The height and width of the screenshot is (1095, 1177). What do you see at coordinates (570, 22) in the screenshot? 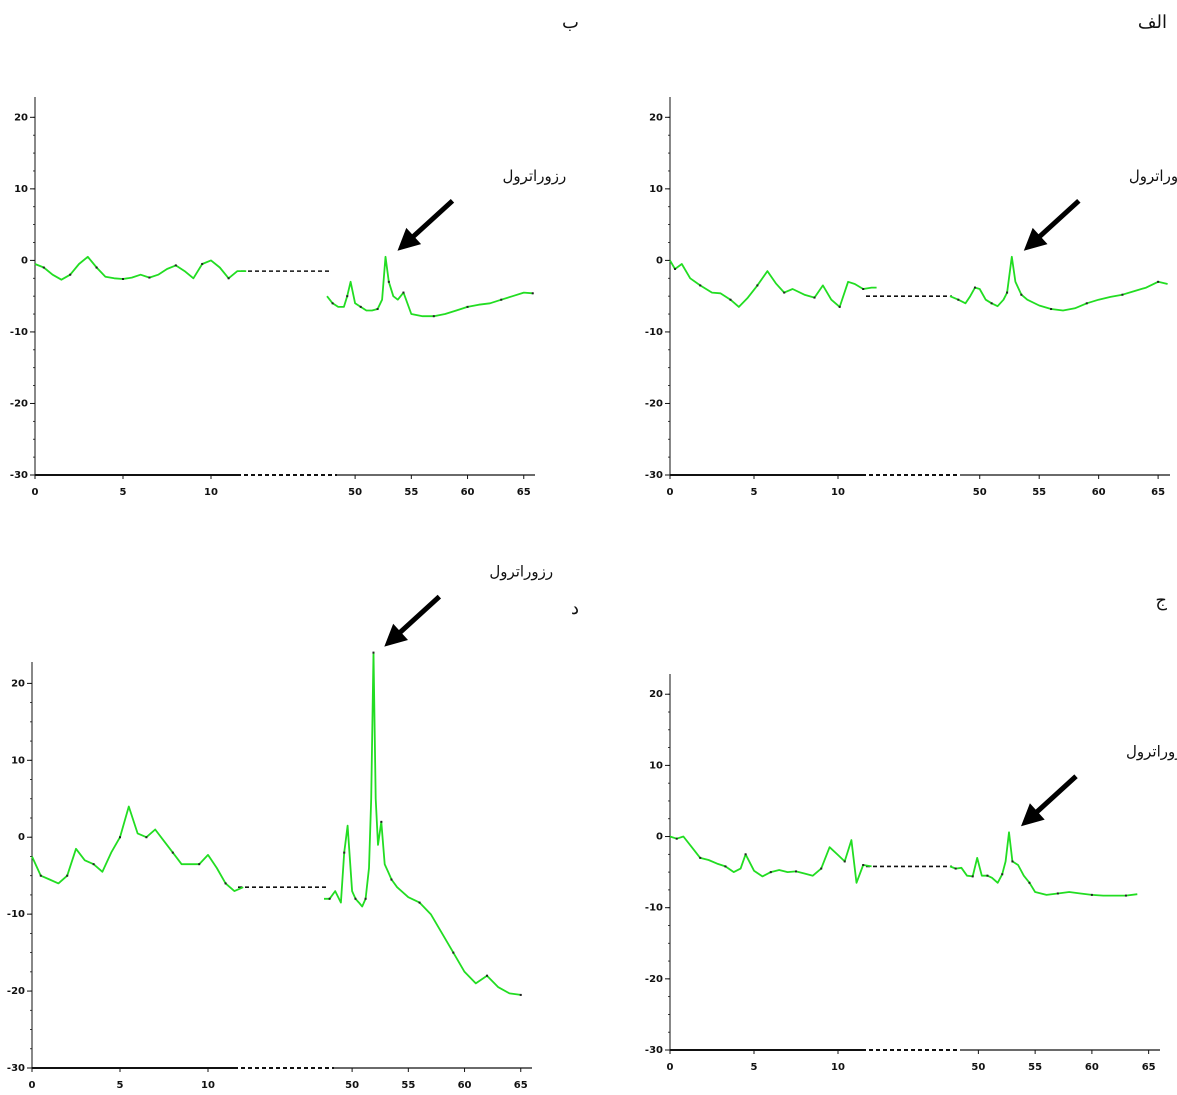
I see `panel-letter-be: ب` at bounding box center [570, 22].